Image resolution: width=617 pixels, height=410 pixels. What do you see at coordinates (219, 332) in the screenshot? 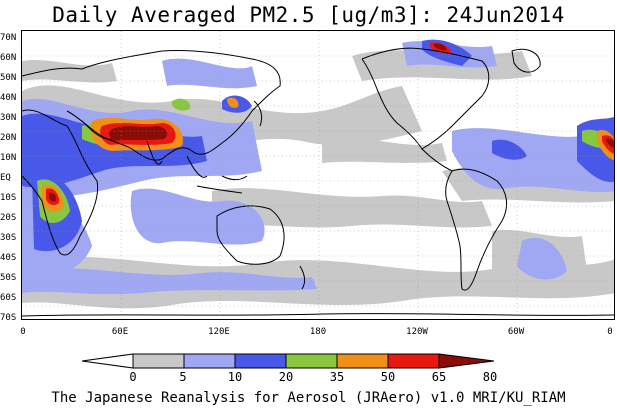
I see `lon-label-120e: 120E` at bounding box center [219, 332].